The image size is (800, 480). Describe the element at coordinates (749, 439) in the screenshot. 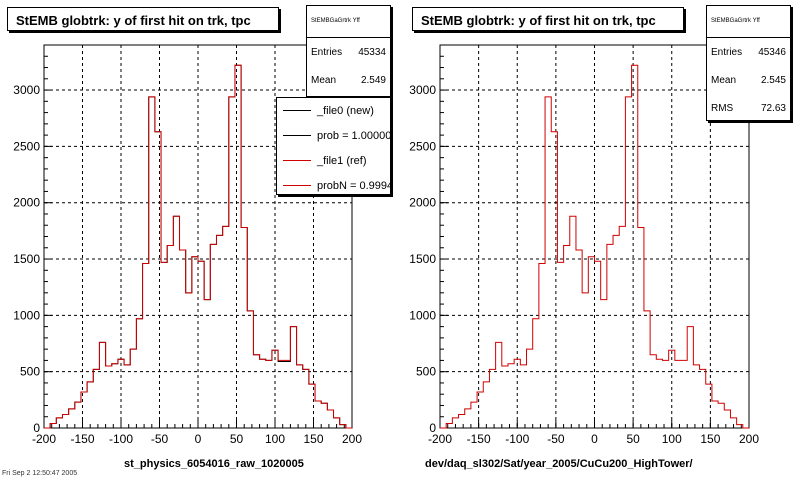

I see `right-x-tick-label: 200` at that location.